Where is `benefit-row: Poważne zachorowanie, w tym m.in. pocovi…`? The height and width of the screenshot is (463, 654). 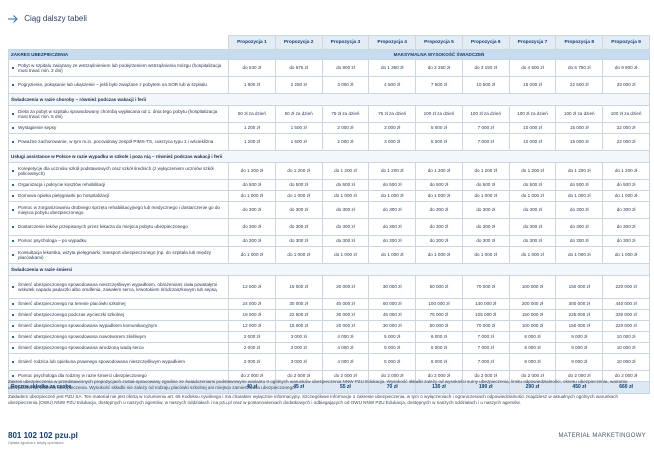
benefit-row: Poważne zachorowanie, w tym m.in. pocovi… is located at coordinates (329, 142).